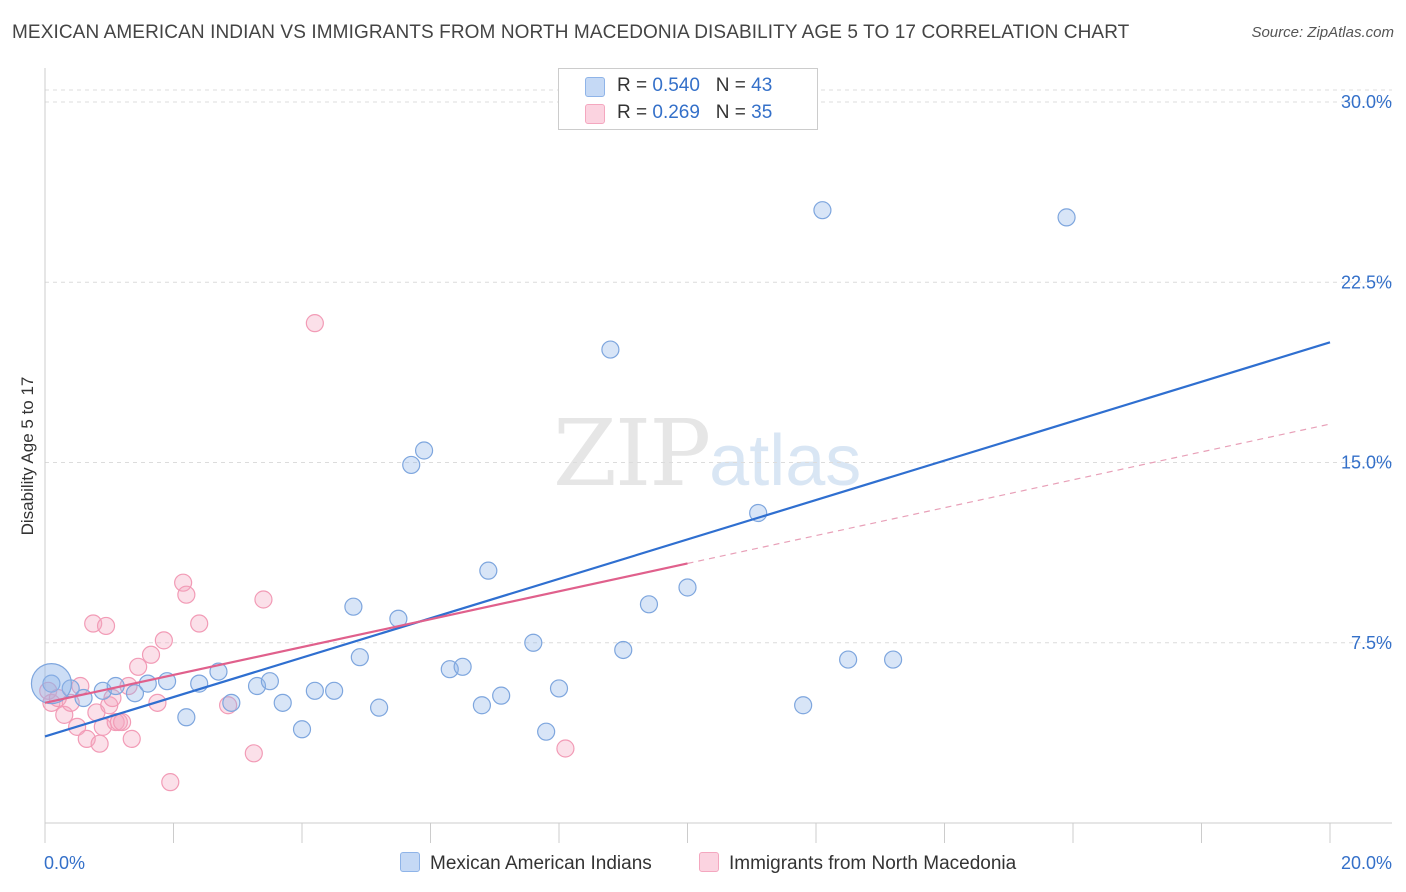 The height and width of the screenshot is (892, 1406). Describe the element at coordinates (1366, 282) in the screenshot. I see `y-tick-label: 22.5%` at that location.